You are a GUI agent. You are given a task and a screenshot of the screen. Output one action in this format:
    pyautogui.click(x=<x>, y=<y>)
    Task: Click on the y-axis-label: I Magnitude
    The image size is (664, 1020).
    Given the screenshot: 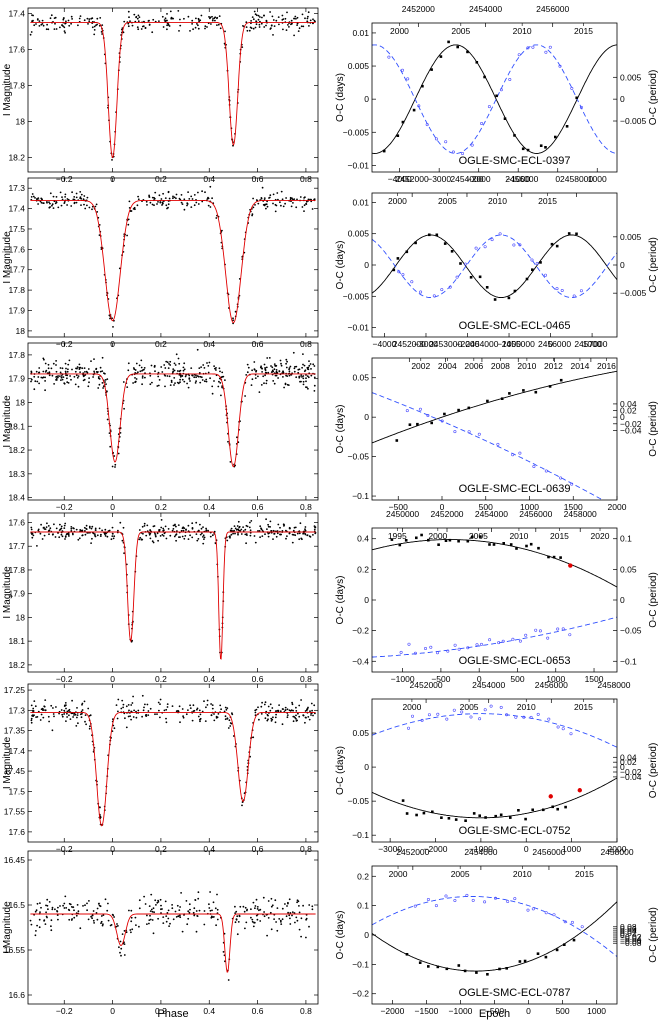 What is the action you would take?
    pyautogui.click(x=7, y=421)
    